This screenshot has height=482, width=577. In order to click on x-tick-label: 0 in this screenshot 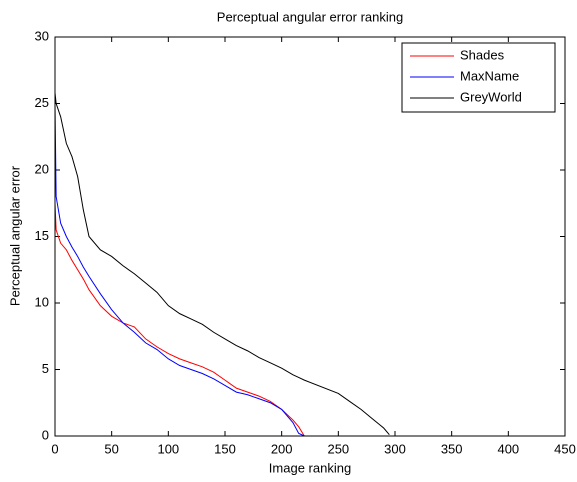, I will do `click(54, 448)`.